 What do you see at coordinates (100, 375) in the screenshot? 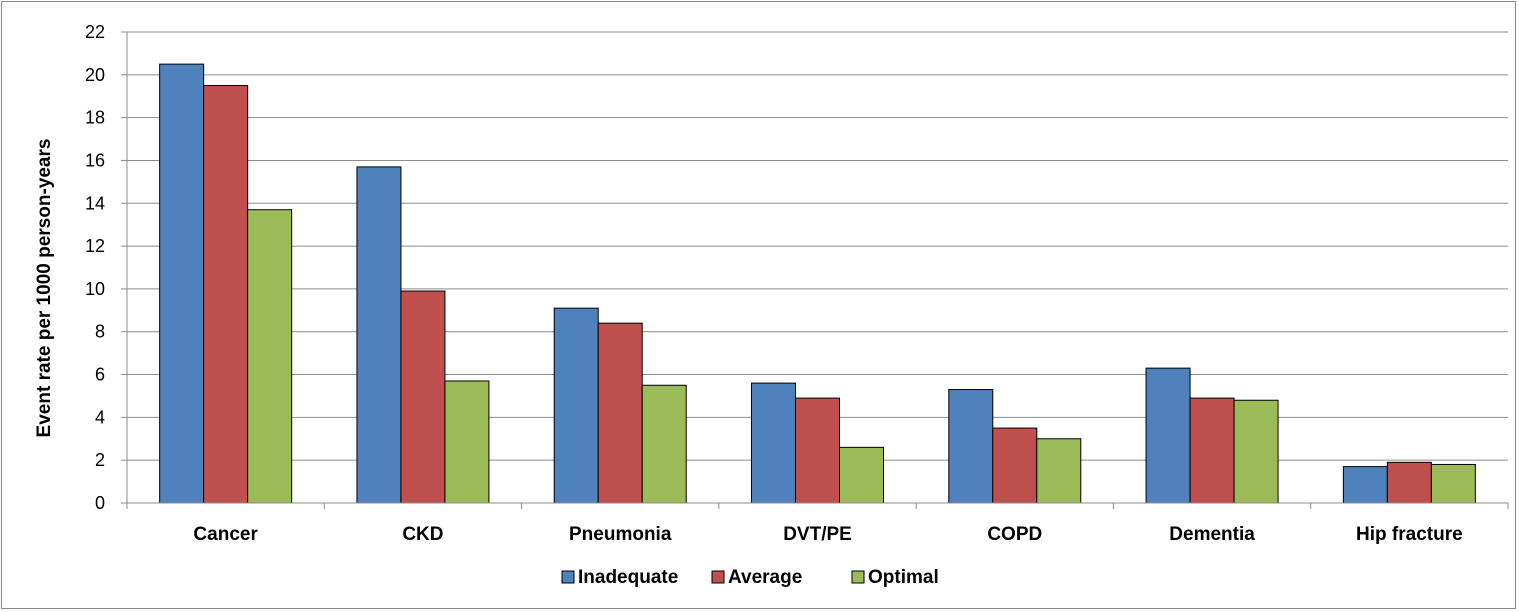
I see `y-tick-label: 6` at bounding box center [100, 375].